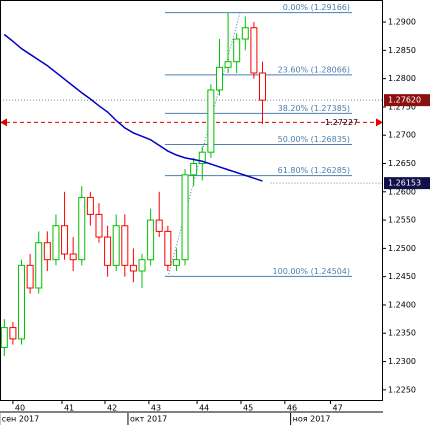 Image resolution: width=430 pixels, height=425 pixels. What do you see at coordinates (314, 139) in the screenshot?
I see `fib-label: 50.00% (1.26835)` at bounding box center [314, 139].